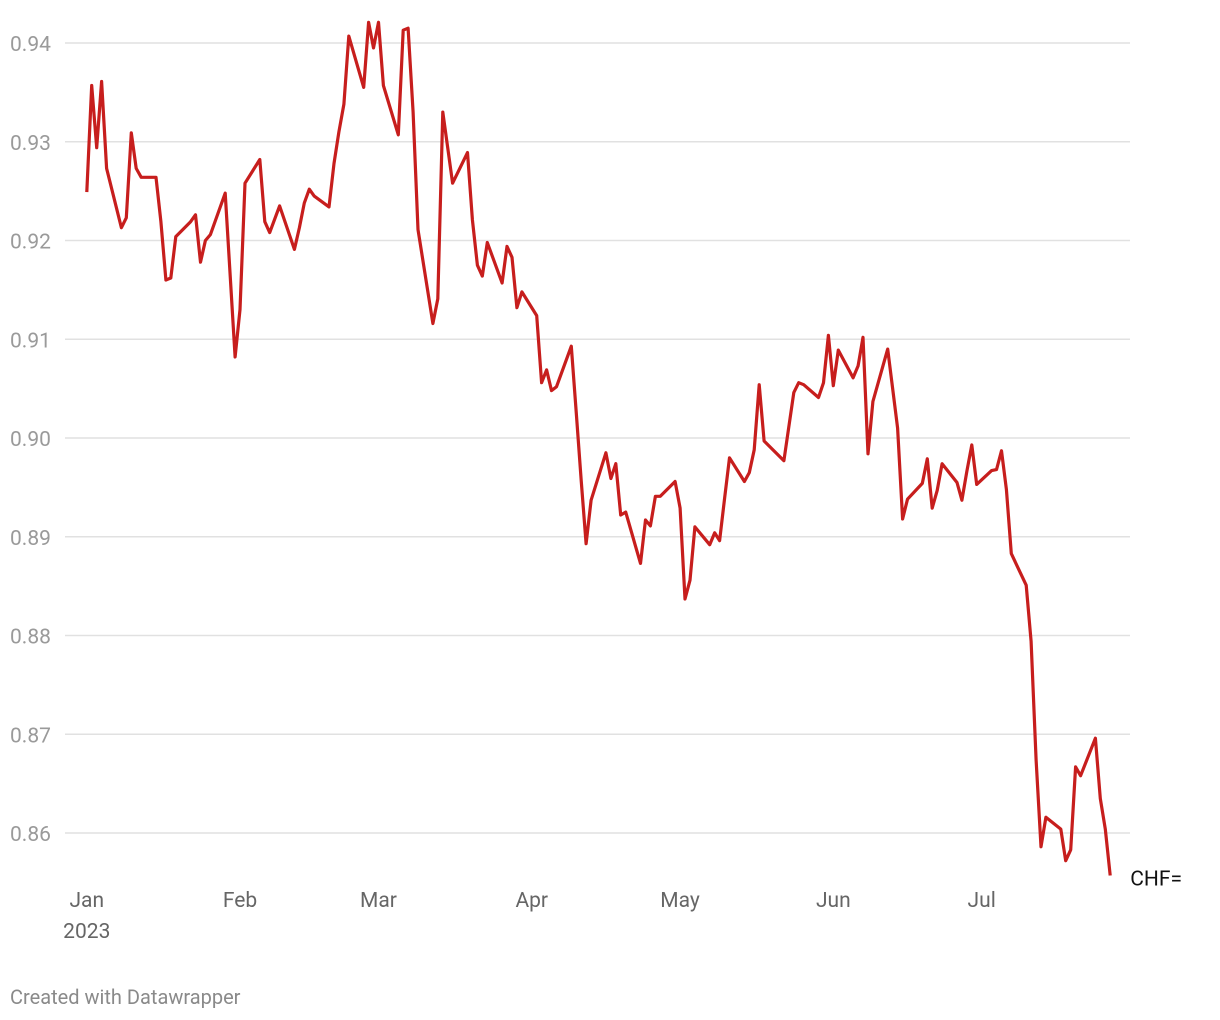 This screenshot has width=1220, height=1020. I want to click on credit: Created with Datawrapper, so click(125, 997).